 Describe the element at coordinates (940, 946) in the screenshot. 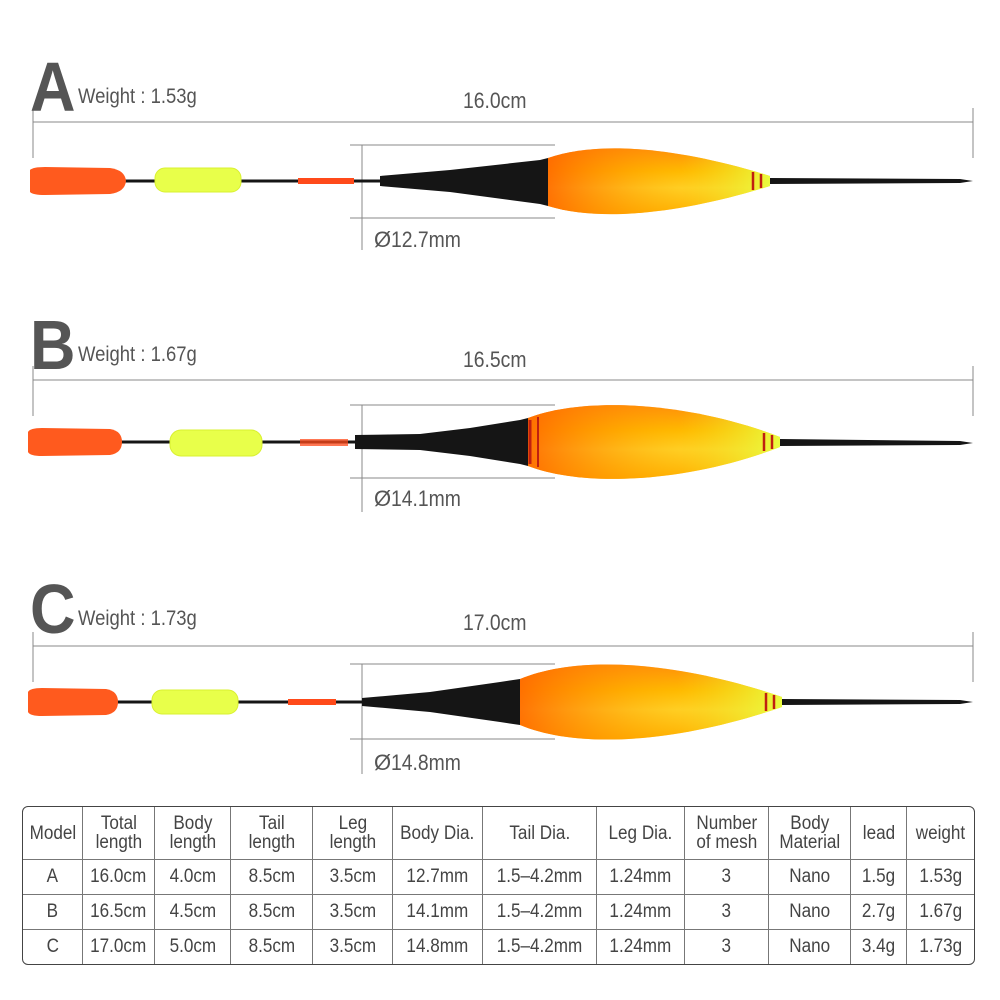

I see `table-cell: 1.73g` at that location.